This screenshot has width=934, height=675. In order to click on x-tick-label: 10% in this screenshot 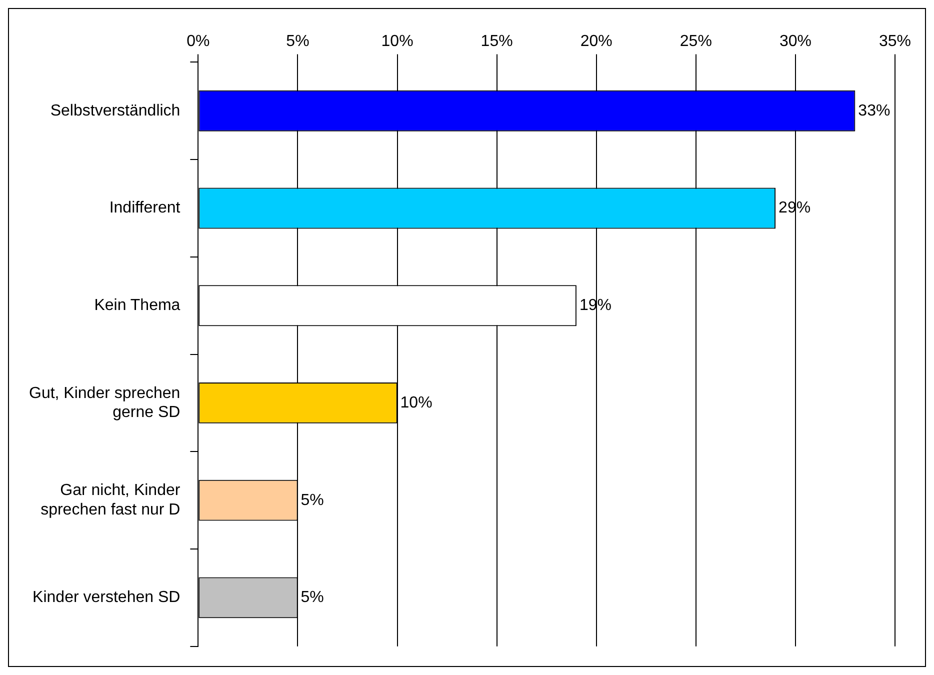, I will do `click(397, 41)`.